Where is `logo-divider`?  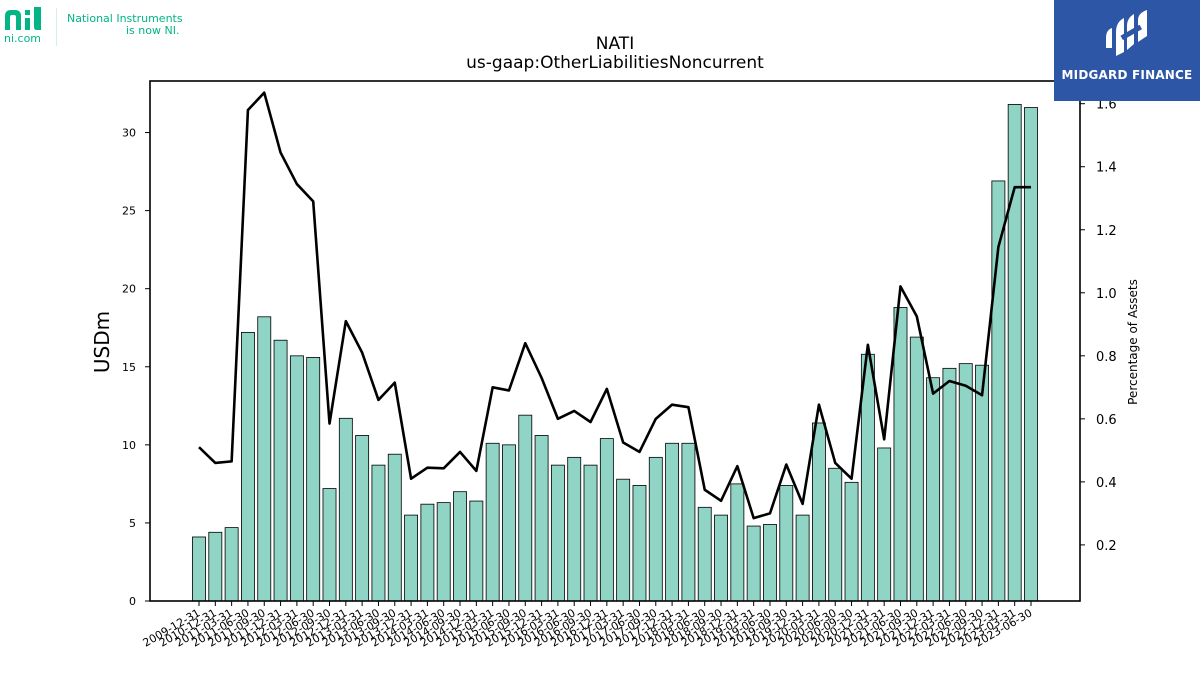 logo-divider is located at coordinates (56, 27).